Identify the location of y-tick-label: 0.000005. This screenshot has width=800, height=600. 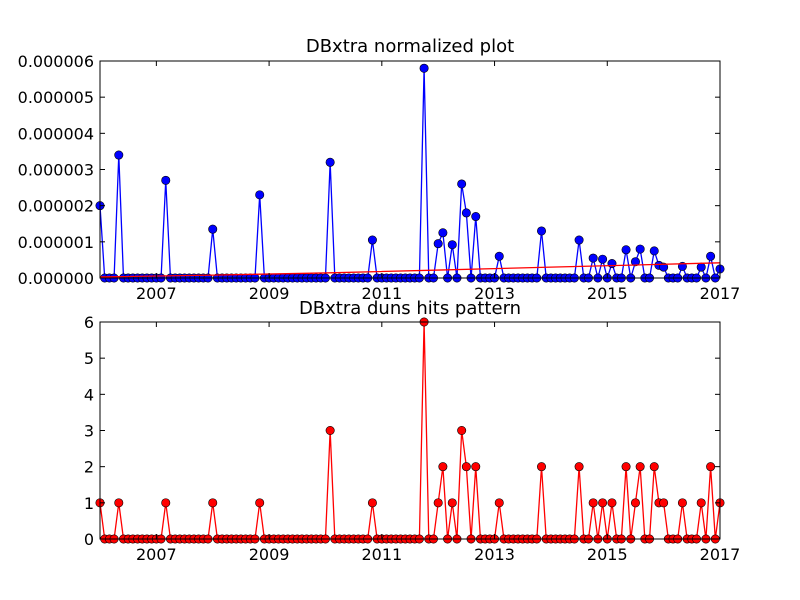
(56, 97).